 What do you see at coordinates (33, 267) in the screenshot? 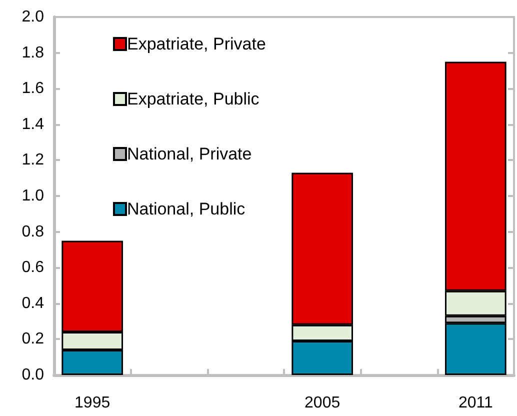
I see `y-tick-label: 0.6` at bounding box center [33, 267].